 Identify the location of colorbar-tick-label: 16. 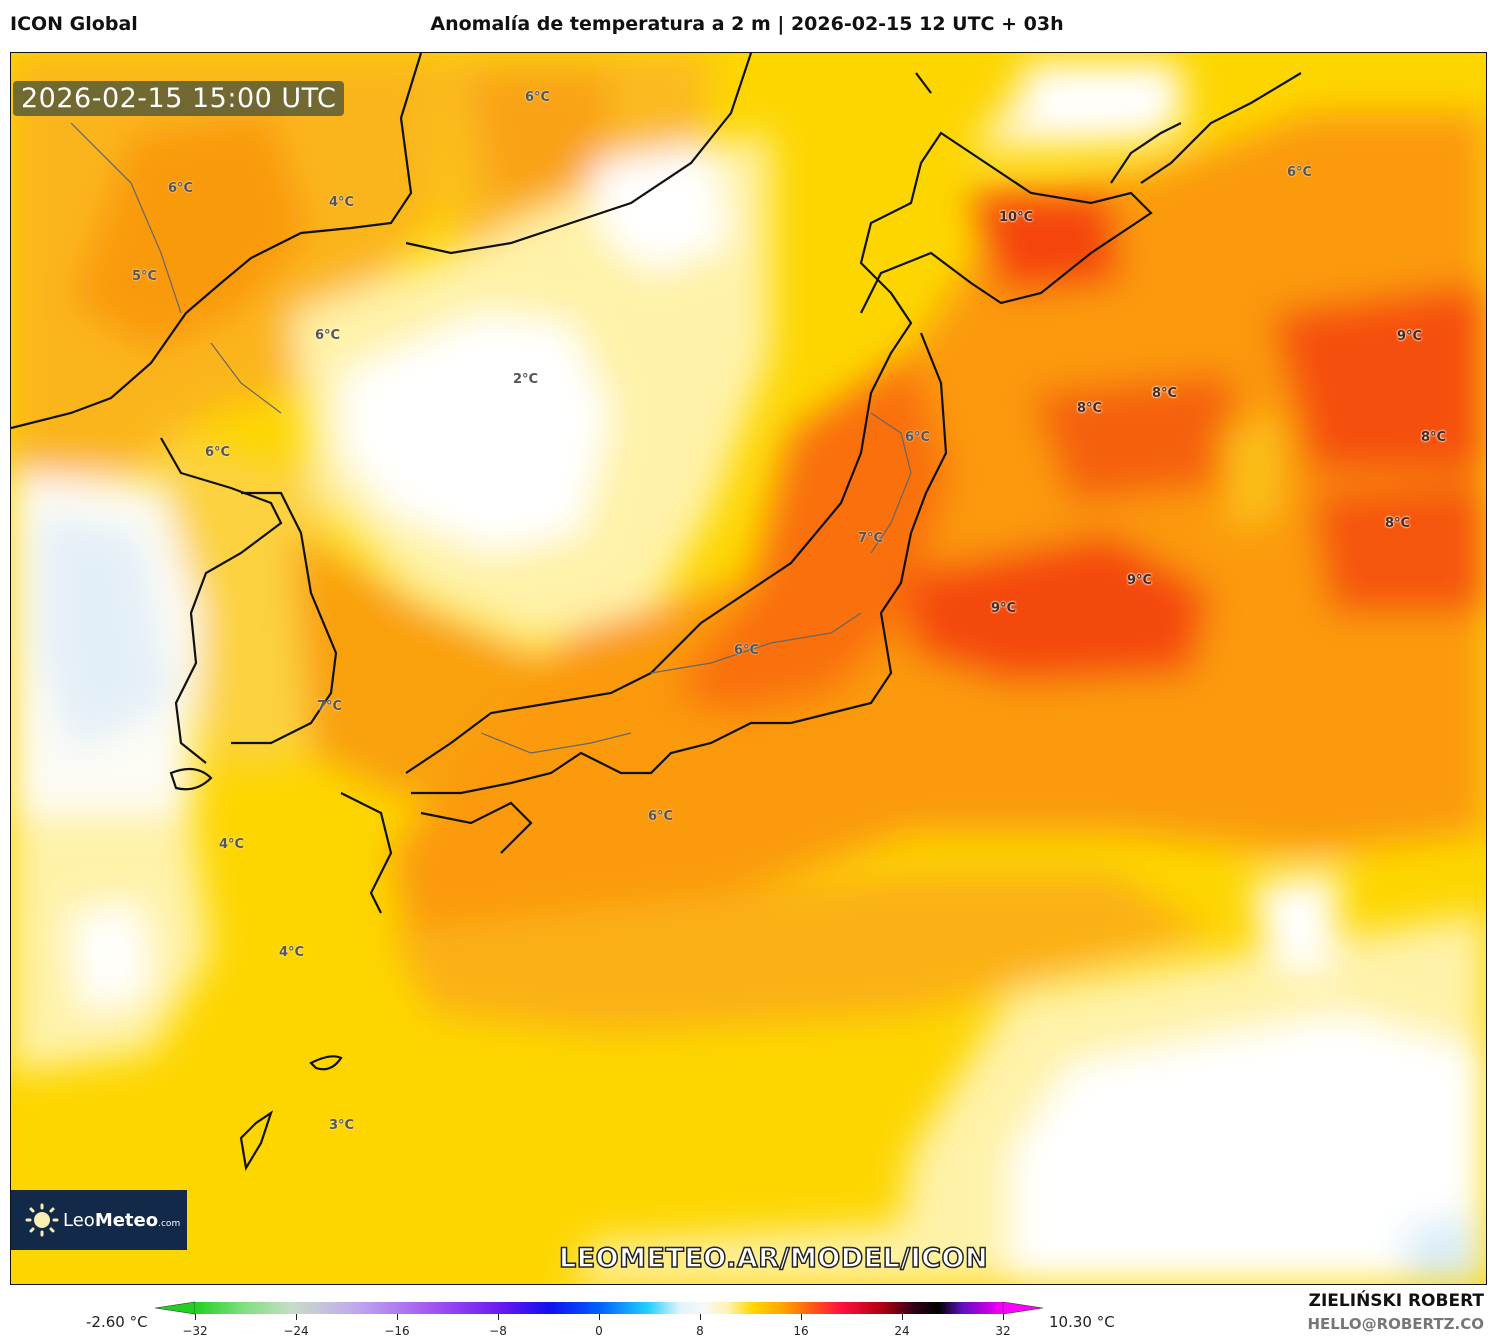
(801, 1331).